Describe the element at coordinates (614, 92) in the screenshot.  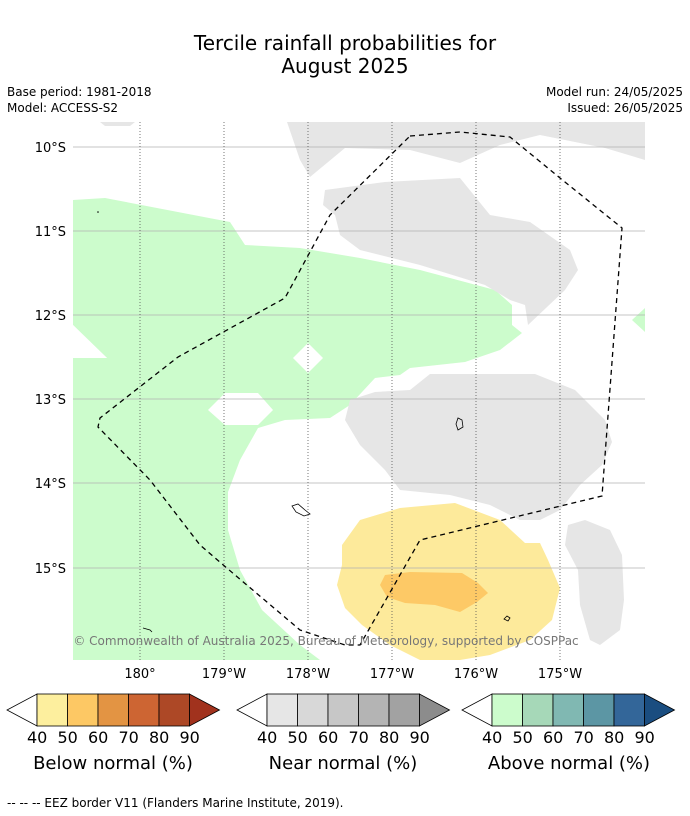
I see `model-run: Model run: 24/05/2025` at that location.